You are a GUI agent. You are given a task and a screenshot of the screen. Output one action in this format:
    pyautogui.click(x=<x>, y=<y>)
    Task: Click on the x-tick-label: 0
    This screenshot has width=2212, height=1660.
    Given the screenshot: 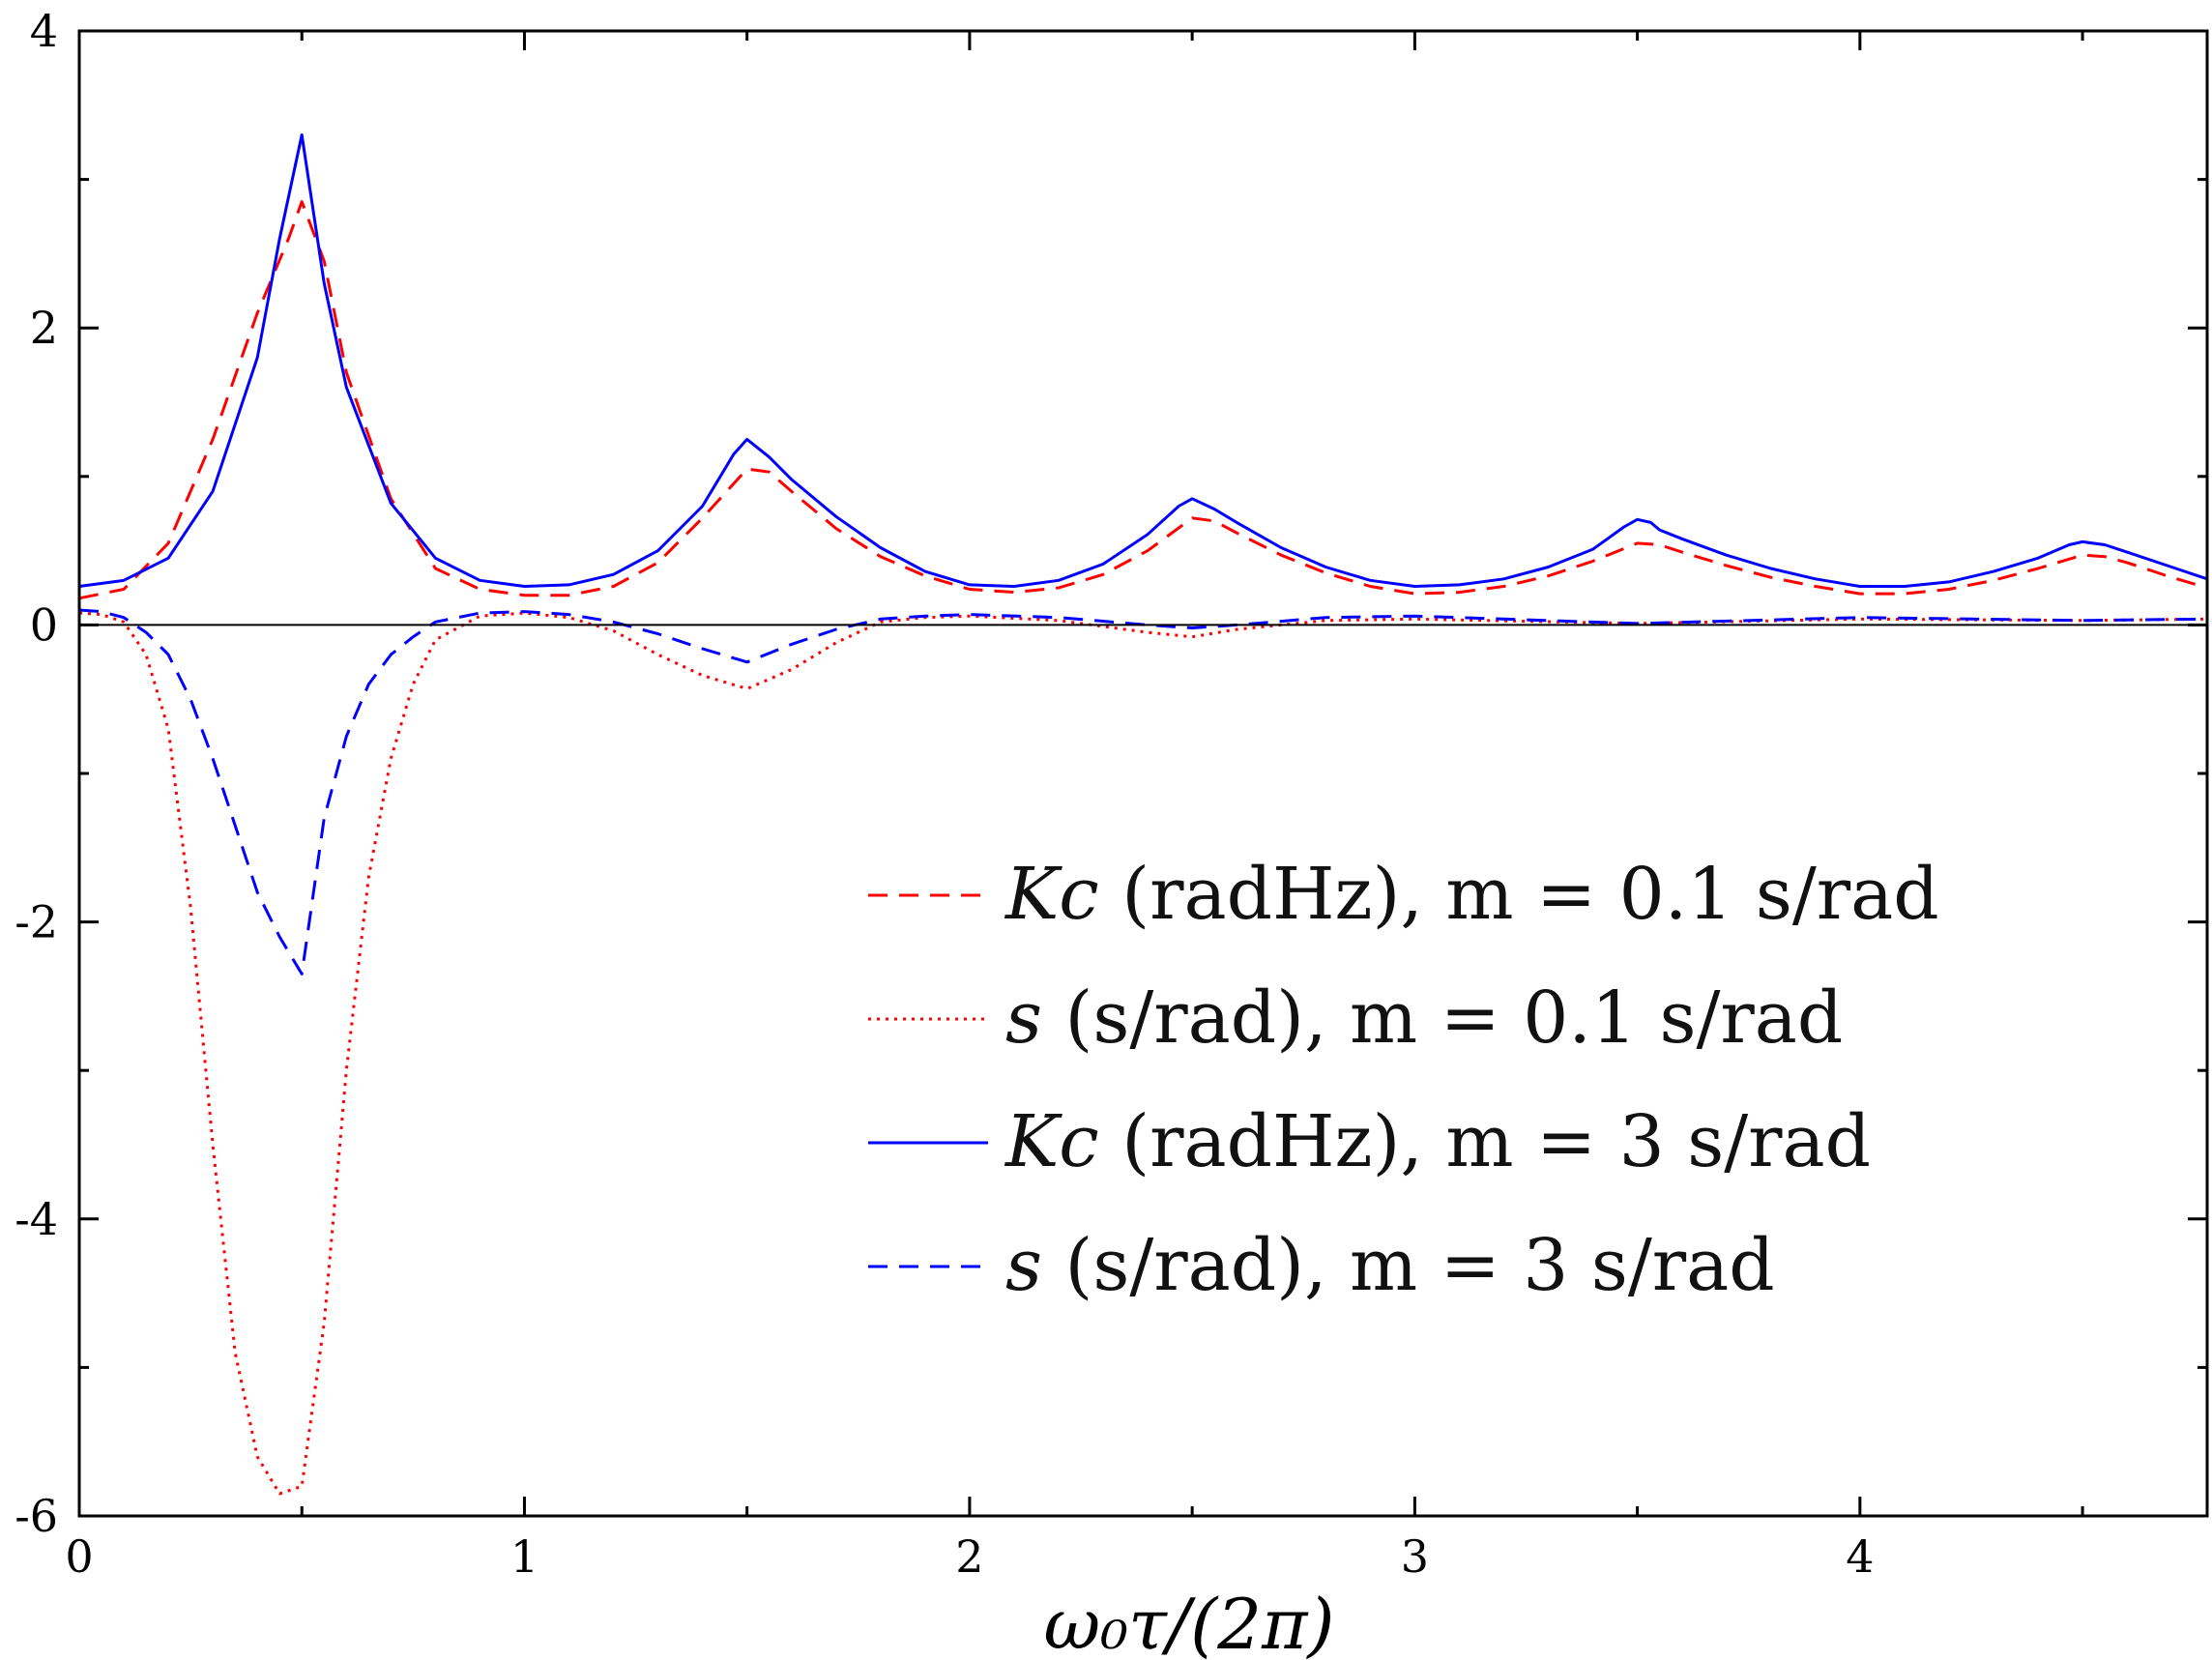 What is the action you would take?
    pyautogui.click(x=79, y=1556)
    